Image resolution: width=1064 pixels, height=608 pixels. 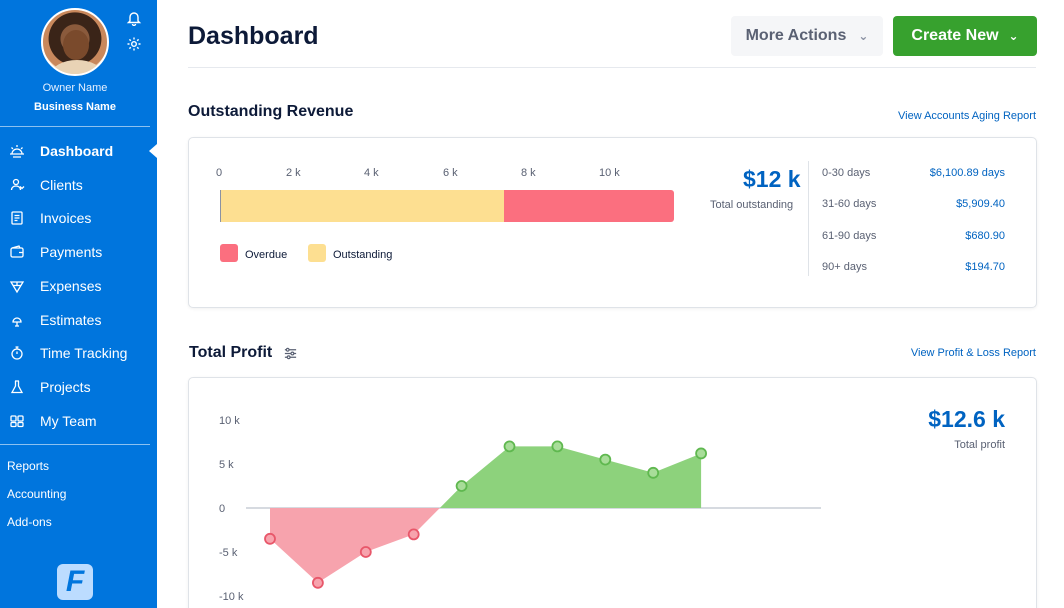 I want to click on sidebar-item-label: Expenses, so click(x=71, y=286).